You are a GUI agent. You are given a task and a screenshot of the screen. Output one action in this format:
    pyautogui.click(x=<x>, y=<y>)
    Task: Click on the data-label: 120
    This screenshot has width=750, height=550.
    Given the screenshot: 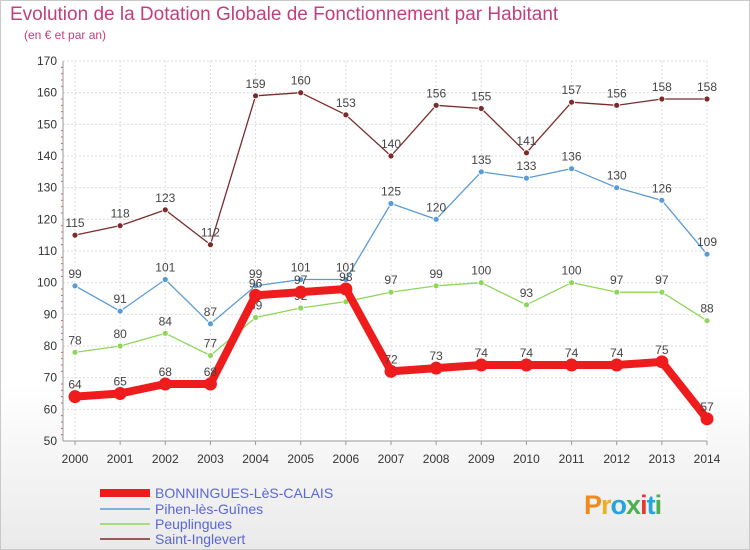 What is the action you would take?
    pyautogui.click(x=436, y=207)
    